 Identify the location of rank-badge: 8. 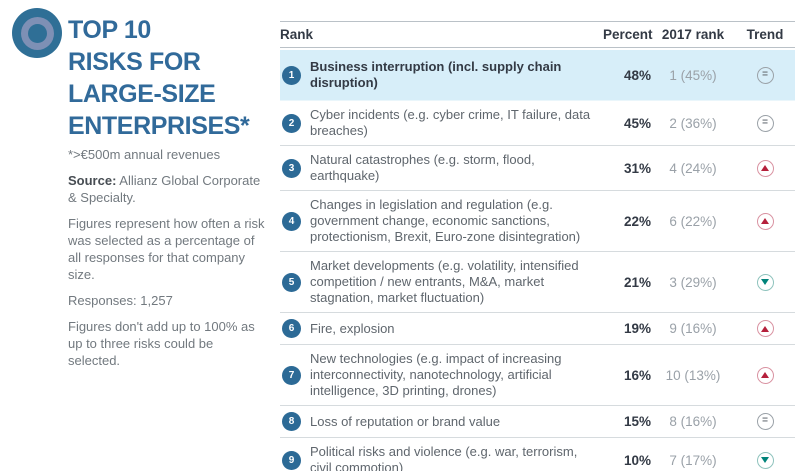
(291, 421).